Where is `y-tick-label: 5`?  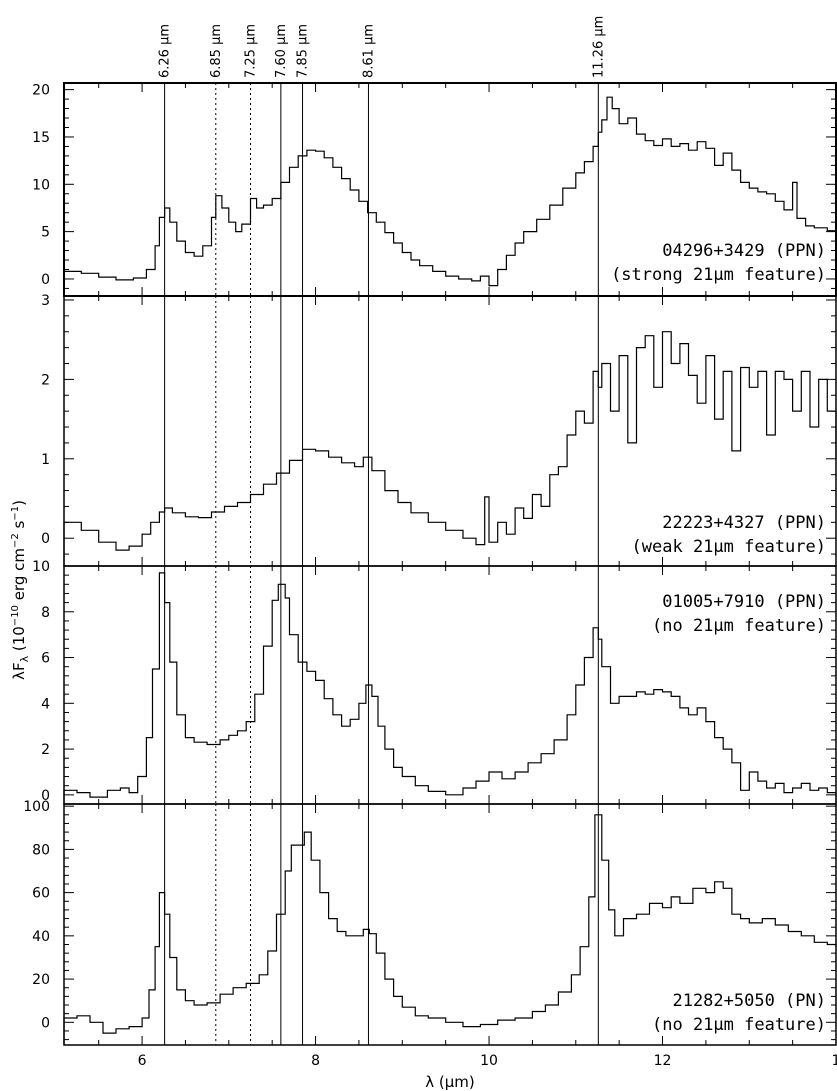 y-tick-label: 5 is located at coordinates (45, 233).